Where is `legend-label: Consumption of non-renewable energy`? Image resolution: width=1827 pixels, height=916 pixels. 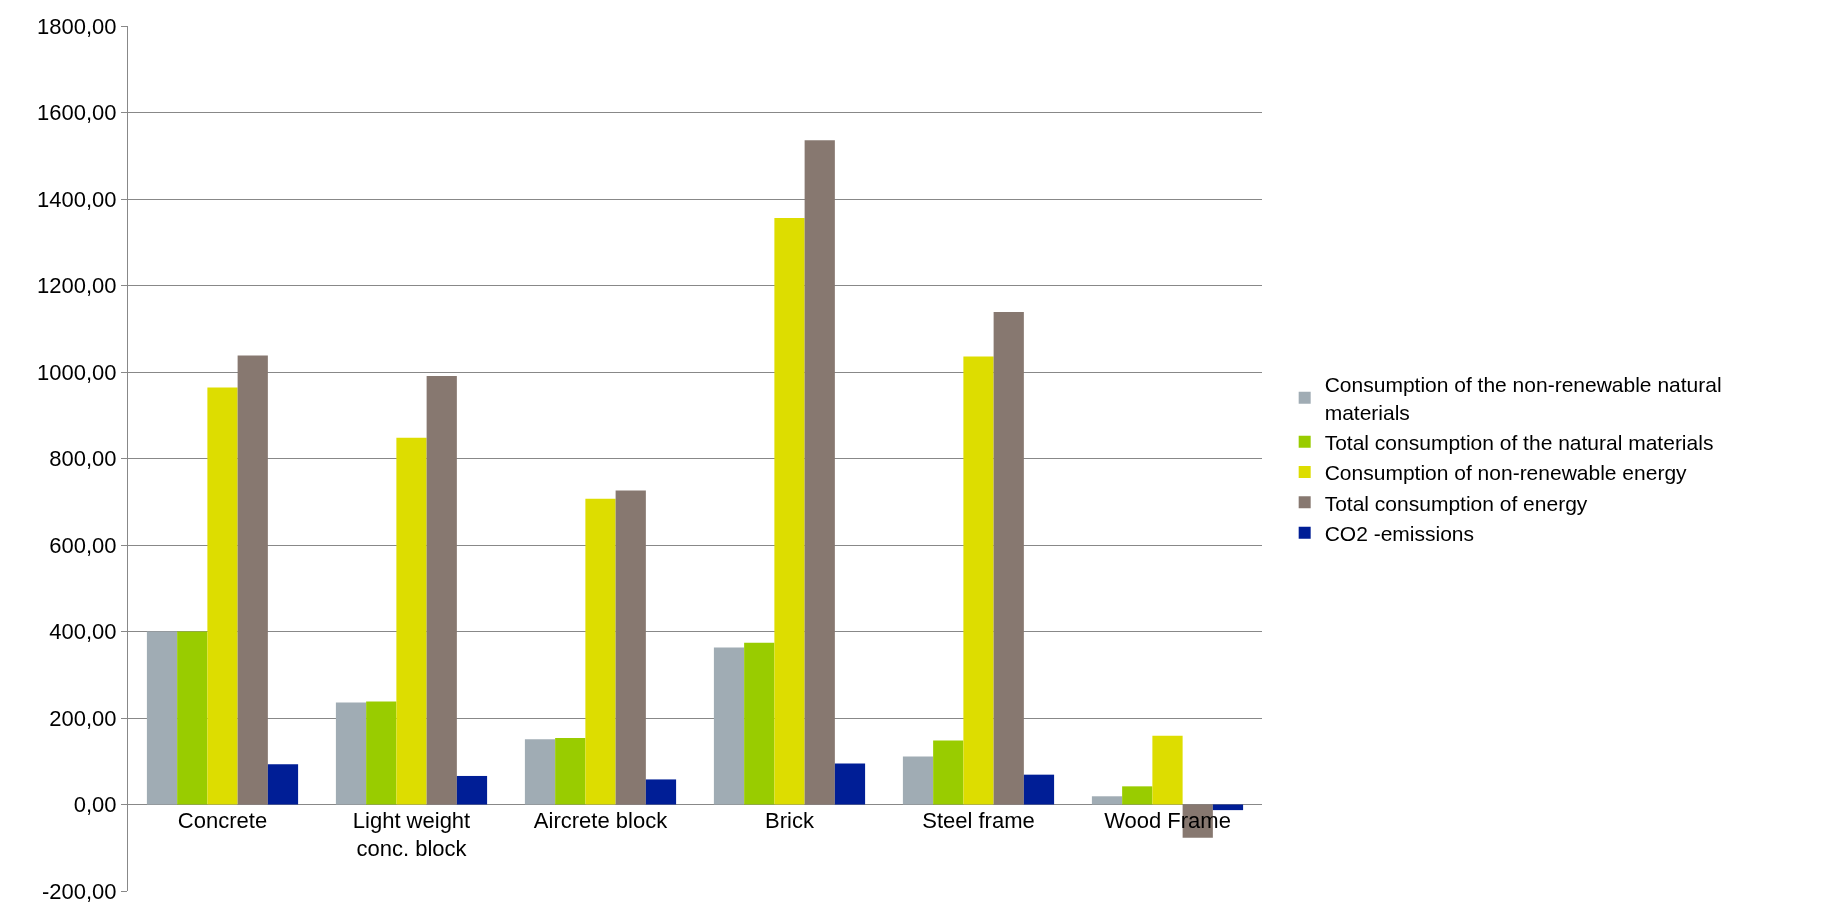
legend-label: Consumption of non-renewable energy is located at coordinates (1506, 473).